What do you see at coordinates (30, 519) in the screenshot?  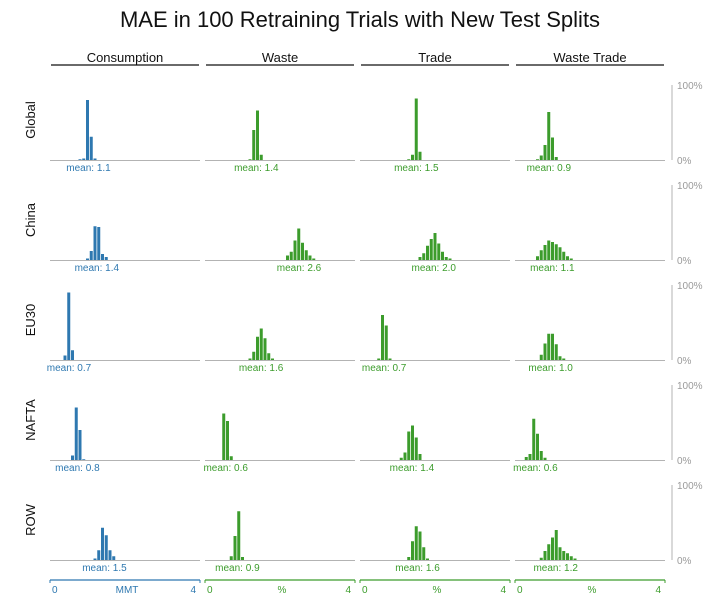 I see `row-label: ROW` at bounding box center [30, 519].